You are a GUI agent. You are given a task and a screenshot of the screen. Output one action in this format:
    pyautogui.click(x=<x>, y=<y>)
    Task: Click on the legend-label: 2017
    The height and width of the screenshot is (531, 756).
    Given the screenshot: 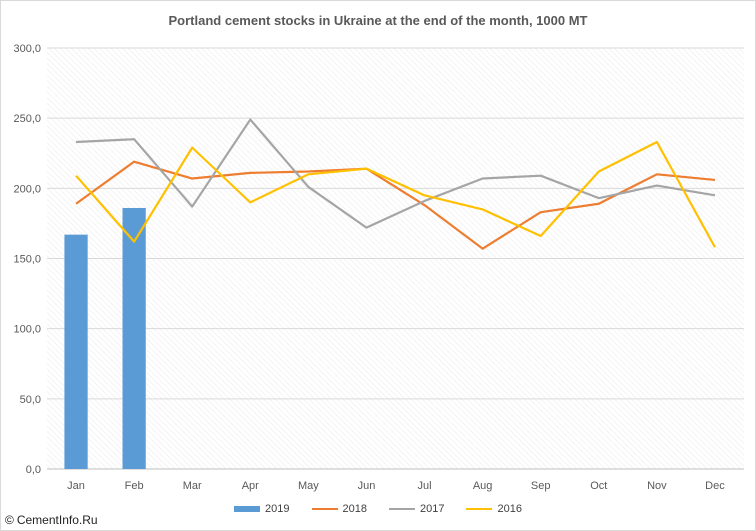 What is the action you would take?
    pyautogui.click(x=432, y=509)
    